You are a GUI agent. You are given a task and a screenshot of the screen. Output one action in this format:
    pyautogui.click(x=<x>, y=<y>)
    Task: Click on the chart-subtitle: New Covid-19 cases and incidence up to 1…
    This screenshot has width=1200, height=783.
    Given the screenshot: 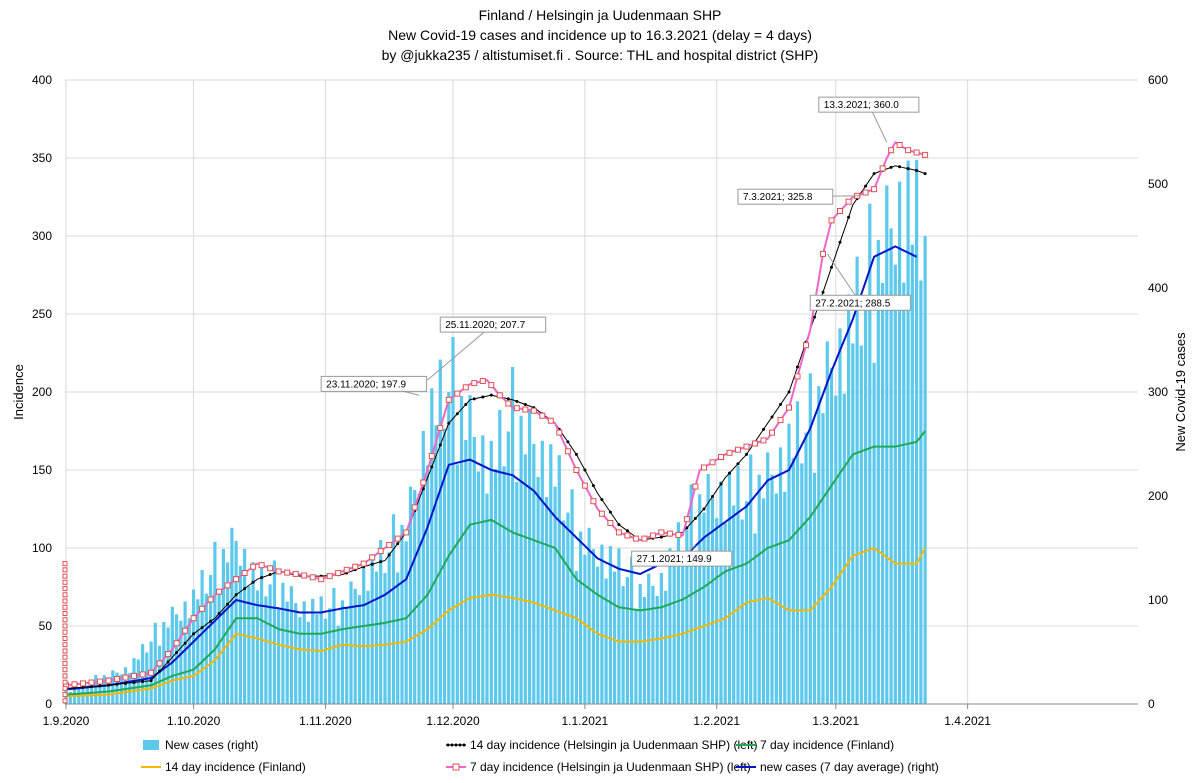 What is the action you would take?
    pyautogui.click(x=600, y=35)
    